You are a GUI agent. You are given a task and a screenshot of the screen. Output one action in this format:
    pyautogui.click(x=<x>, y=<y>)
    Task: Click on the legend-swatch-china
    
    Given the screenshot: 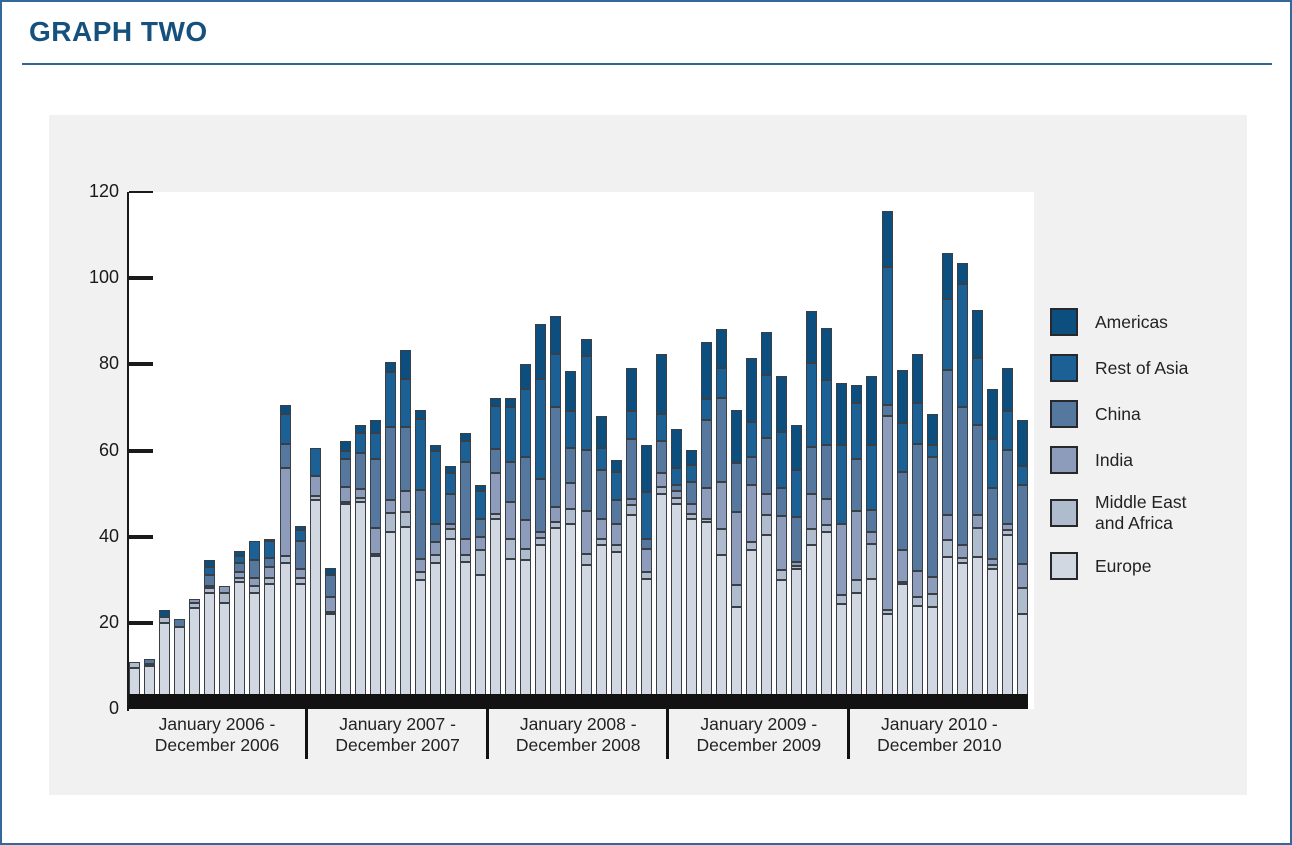 What is the action you would take?
    pyautogui.click(x=1064, y=414)
    